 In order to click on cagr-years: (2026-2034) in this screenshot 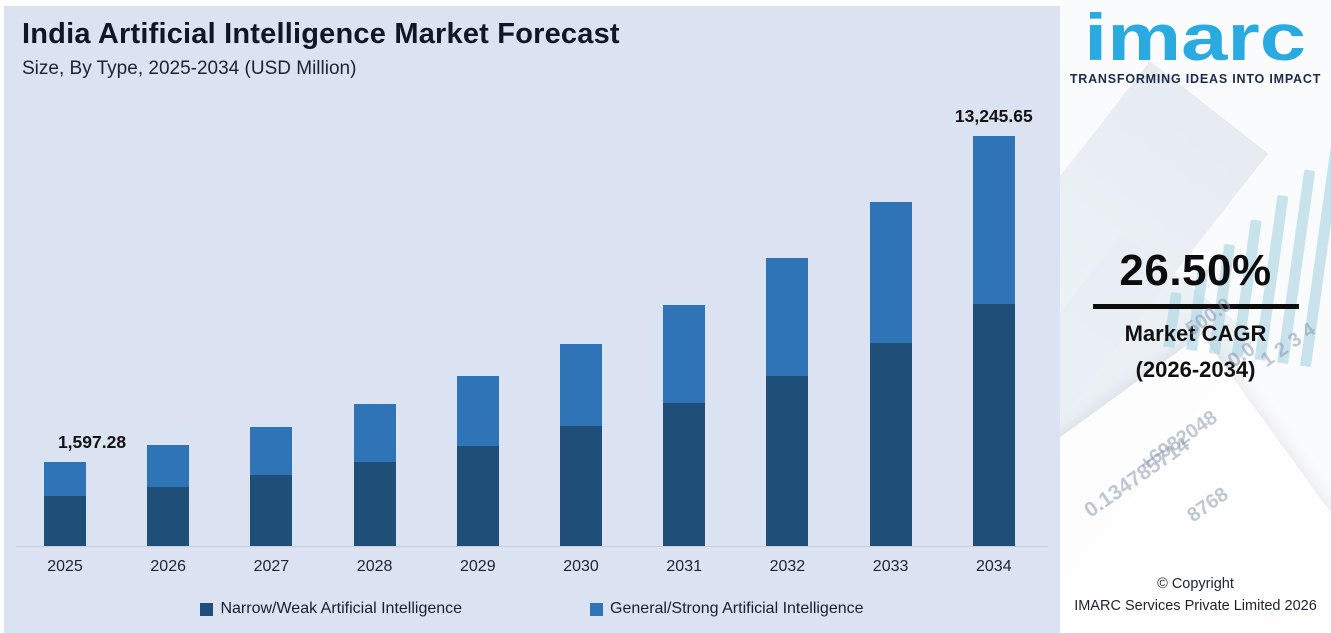, I will do `click(1195, 369)`.